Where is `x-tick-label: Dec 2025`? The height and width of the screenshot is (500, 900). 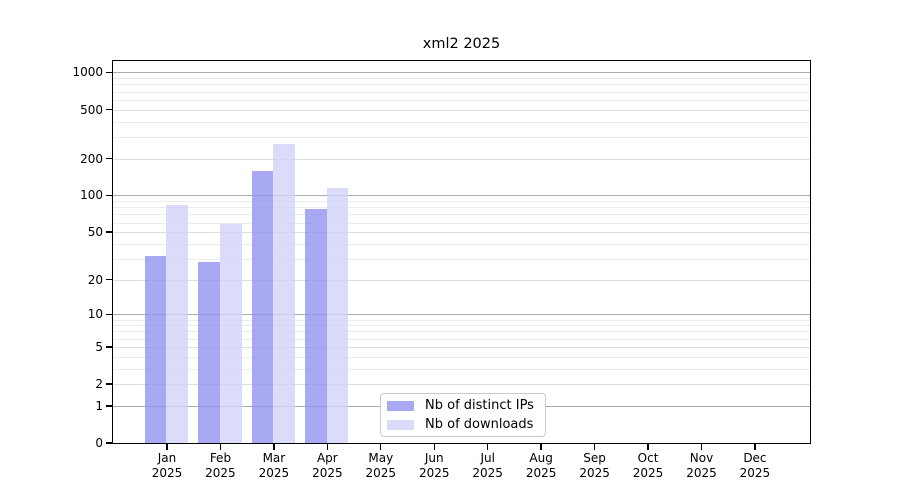 x-tick-label: Dec 2025 is located at coordinates (755, 466).